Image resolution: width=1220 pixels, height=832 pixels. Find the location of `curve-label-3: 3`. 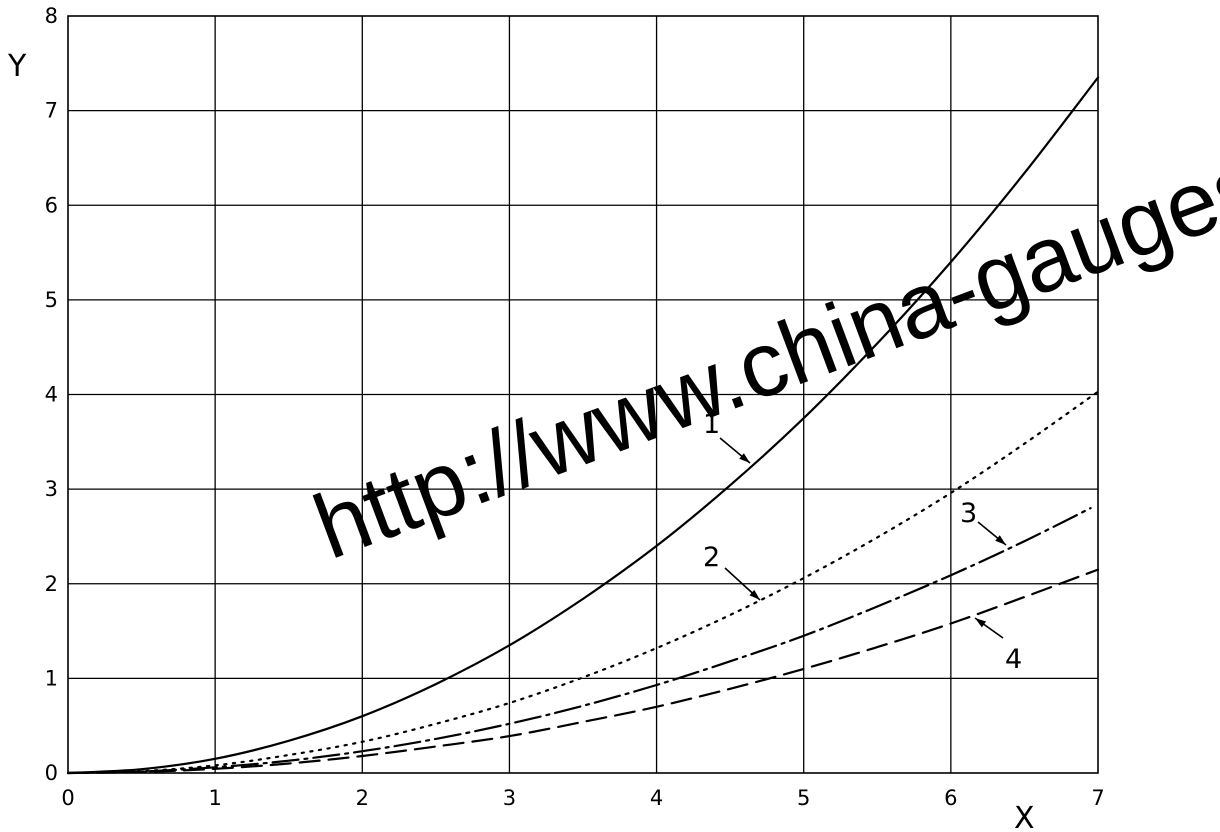

curve-label-3: 3 is located at coordinates (968, 513).